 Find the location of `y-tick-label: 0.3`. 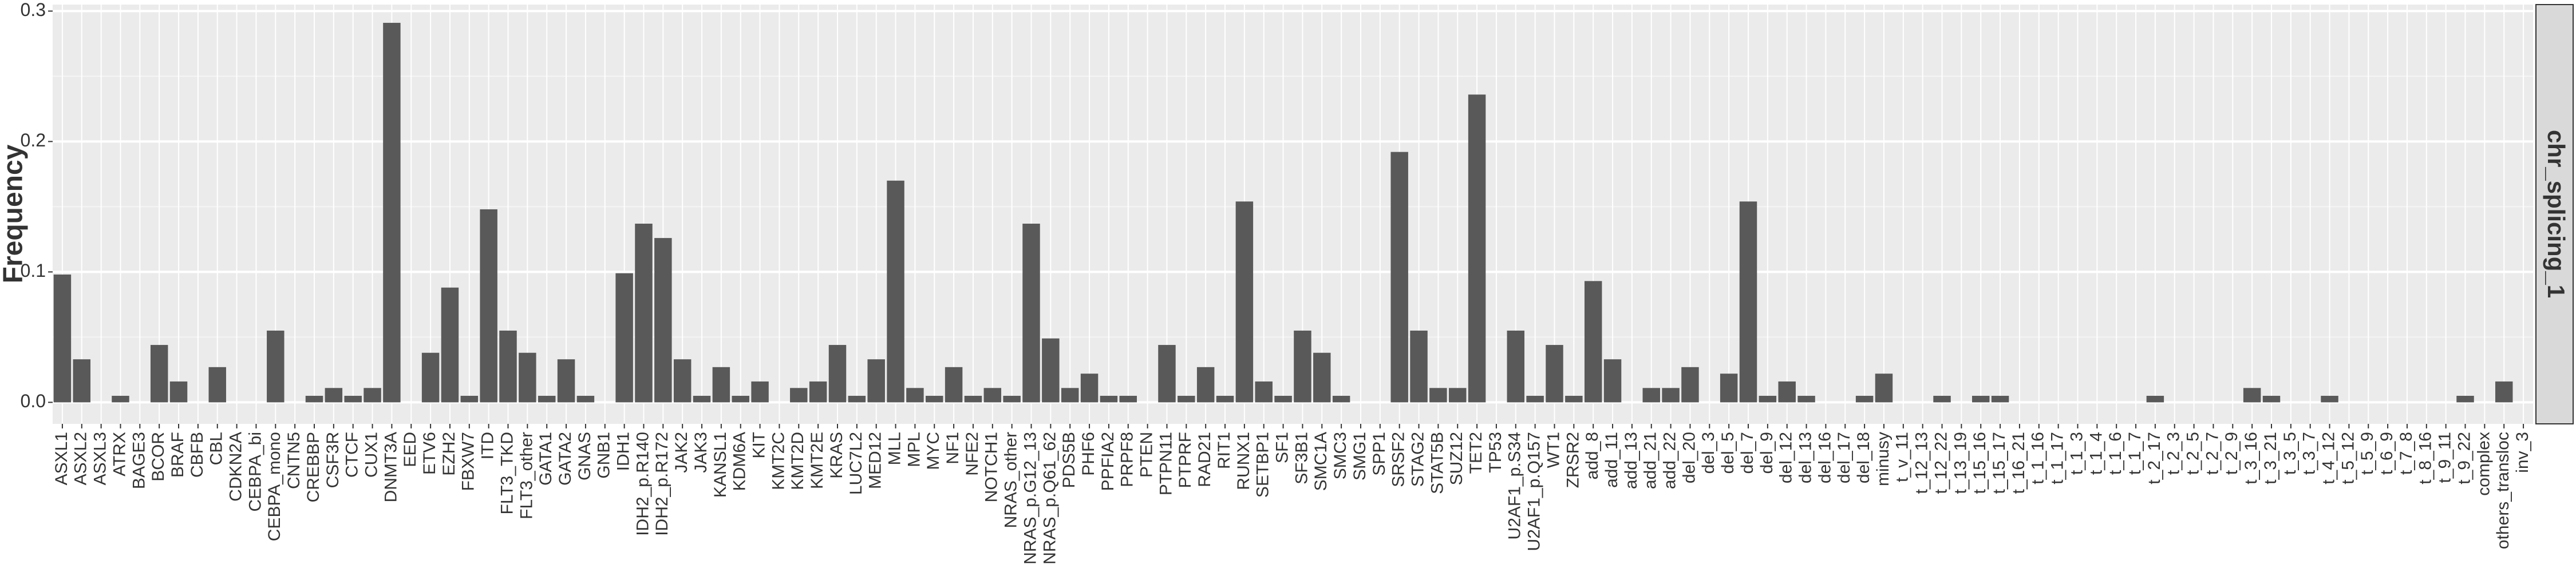

y-tick-label: 0.3 is located at coordinates (33, 10).